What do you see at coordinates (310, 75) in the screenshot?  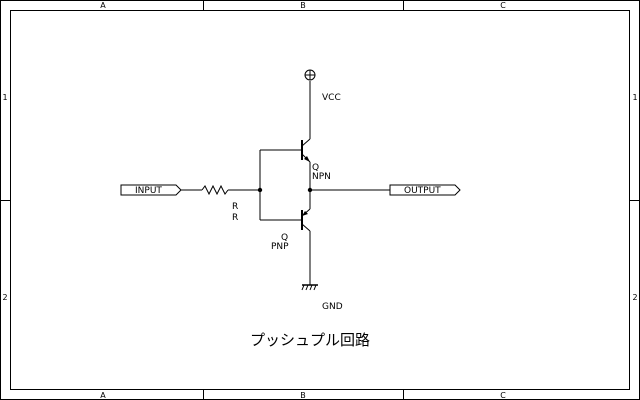 I see `vcc-power-symbol` at bounding box center [310, 75].